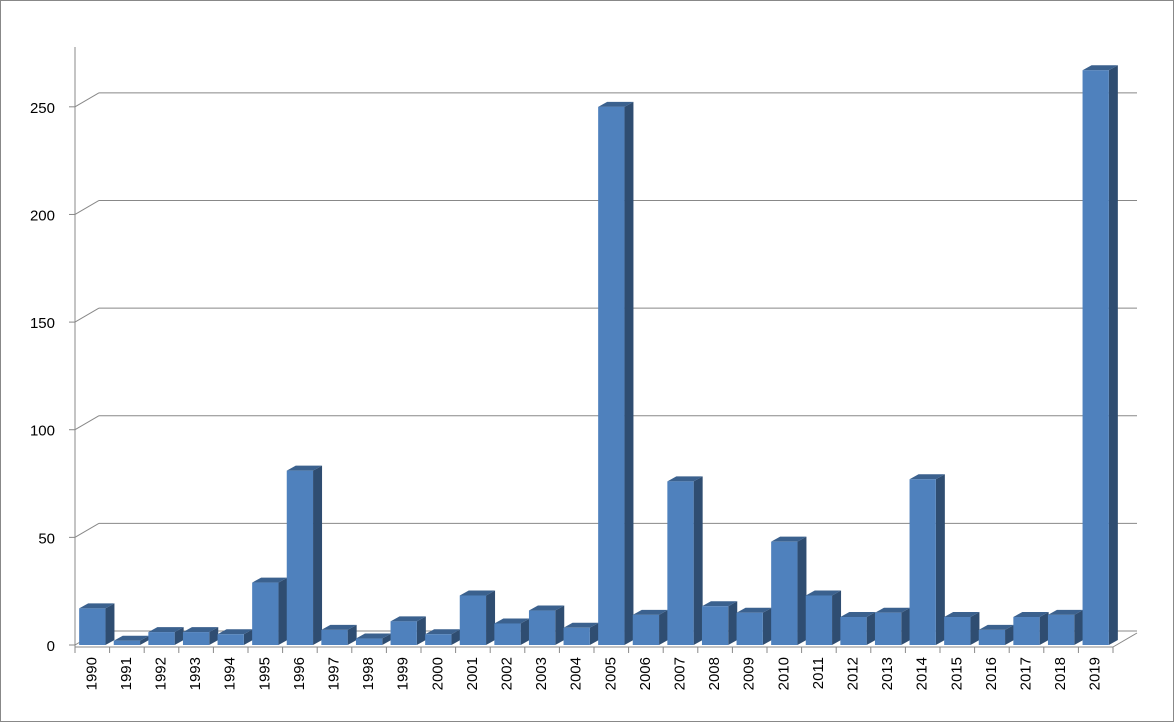  I want to click on x-tick-label: 1990, so click(91, 673).